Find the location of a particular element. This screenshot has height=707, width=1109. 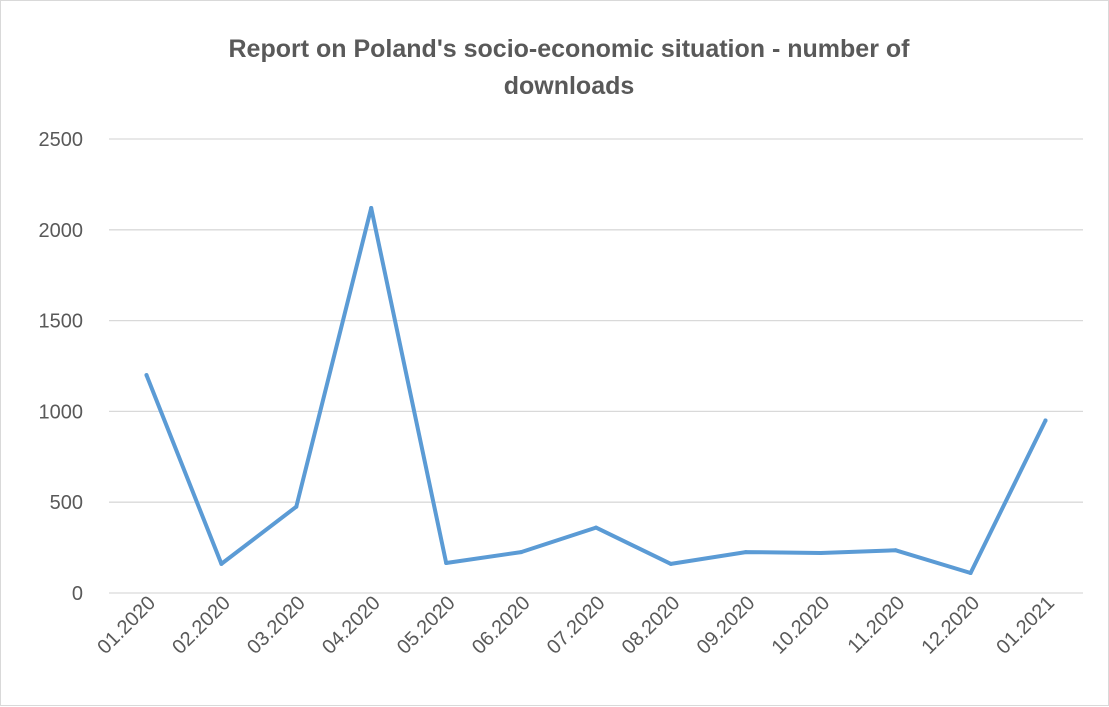

y-tick-label: 0 is located at coordinates (77, 594).